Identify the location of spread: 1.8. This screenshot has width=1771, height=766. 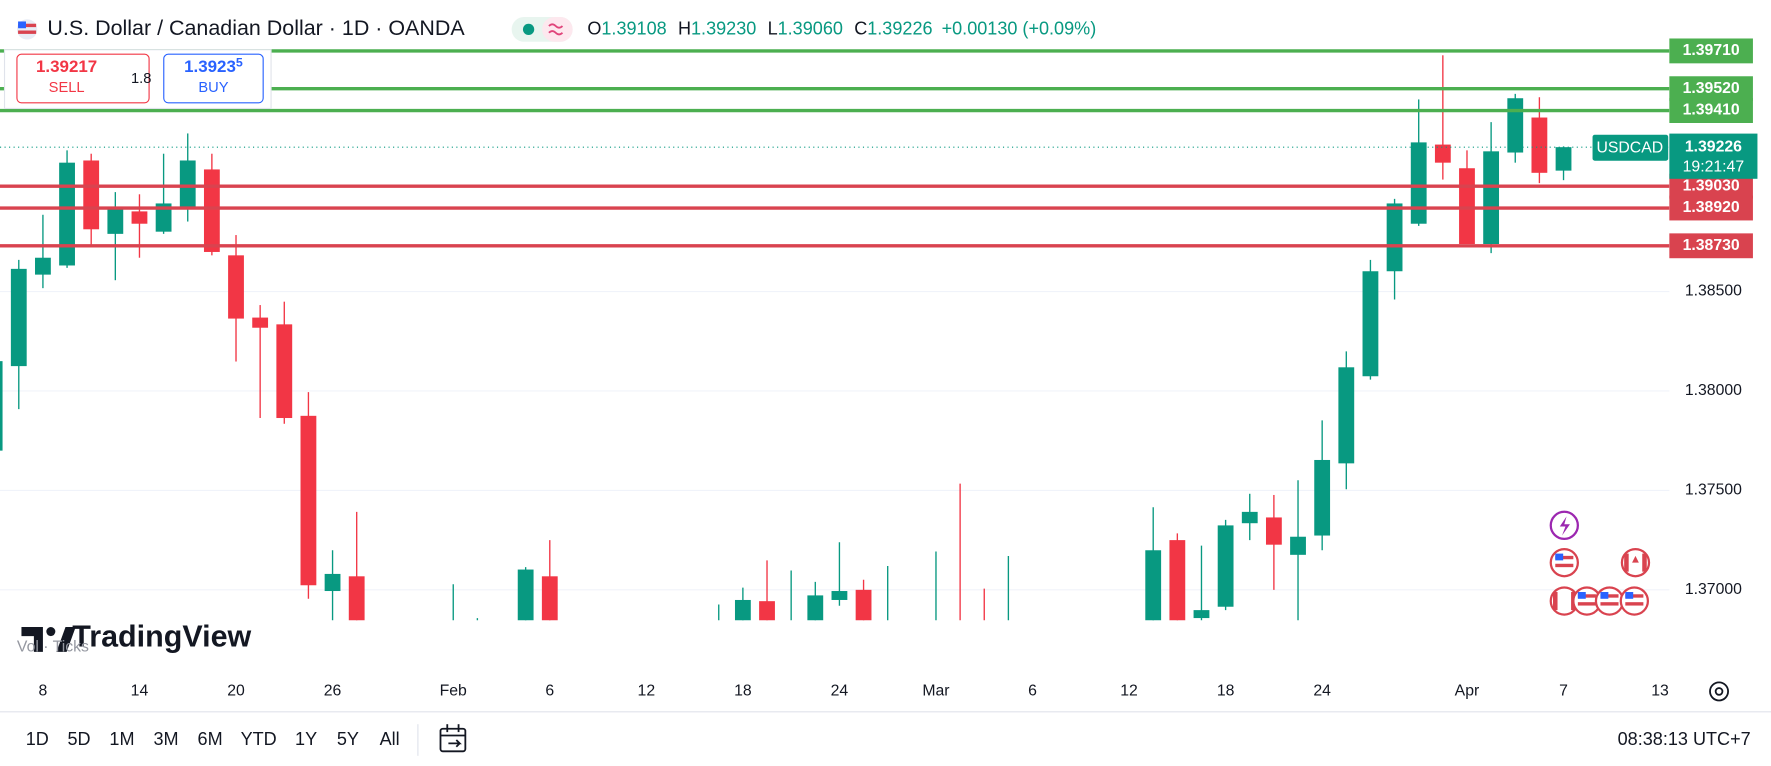
(141, 79).